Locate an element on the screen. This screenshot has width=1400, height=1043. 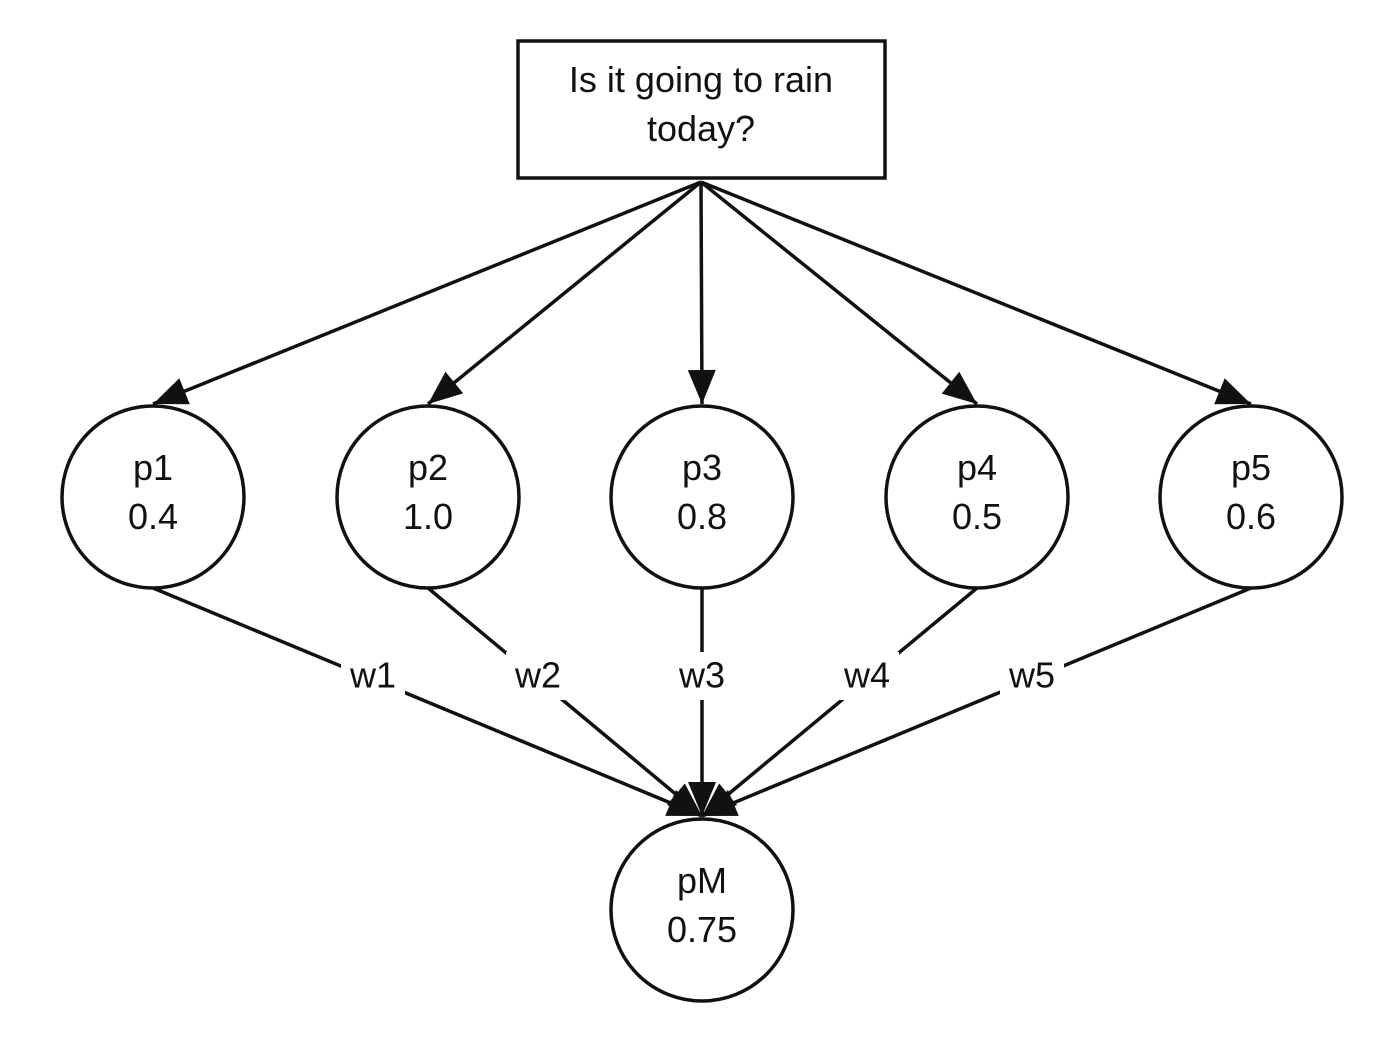
edge-question-to-p1 is located at coordinates (427, 293).